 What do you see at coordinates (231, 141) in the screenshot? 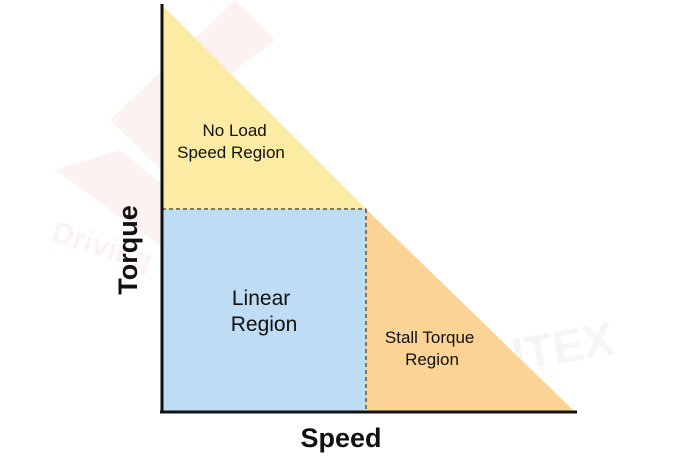
I see `no-load-label: No Load Speed Region` at bounding box center [231, 141].